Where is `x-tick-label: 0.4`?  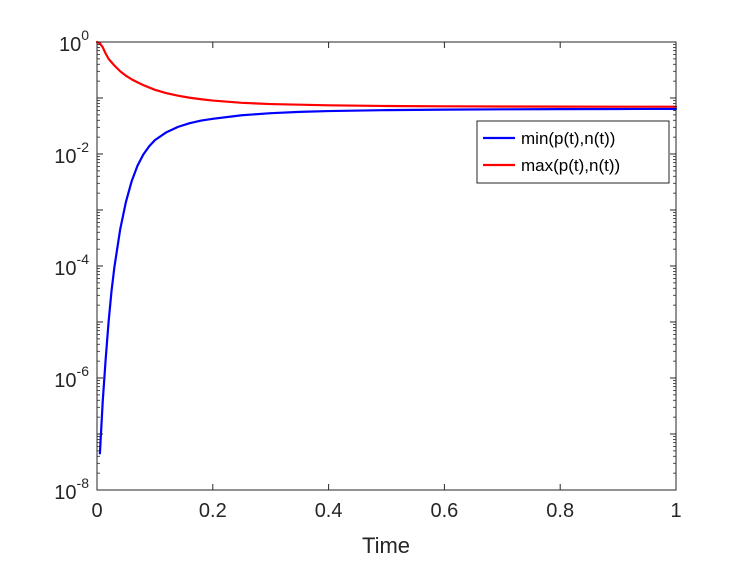 x-tick-label: 0.4 is located at coordinates (329, 511).